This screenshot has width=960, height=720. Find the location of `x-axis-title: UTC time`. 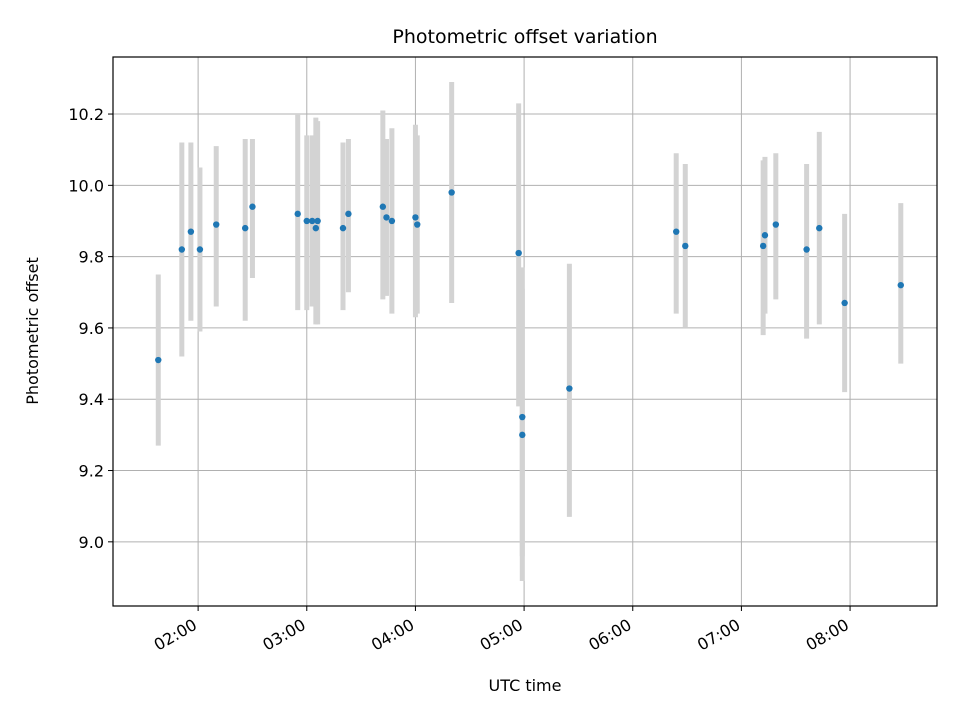

x-axis-title: UTC time is located at coordinates (525, 685).